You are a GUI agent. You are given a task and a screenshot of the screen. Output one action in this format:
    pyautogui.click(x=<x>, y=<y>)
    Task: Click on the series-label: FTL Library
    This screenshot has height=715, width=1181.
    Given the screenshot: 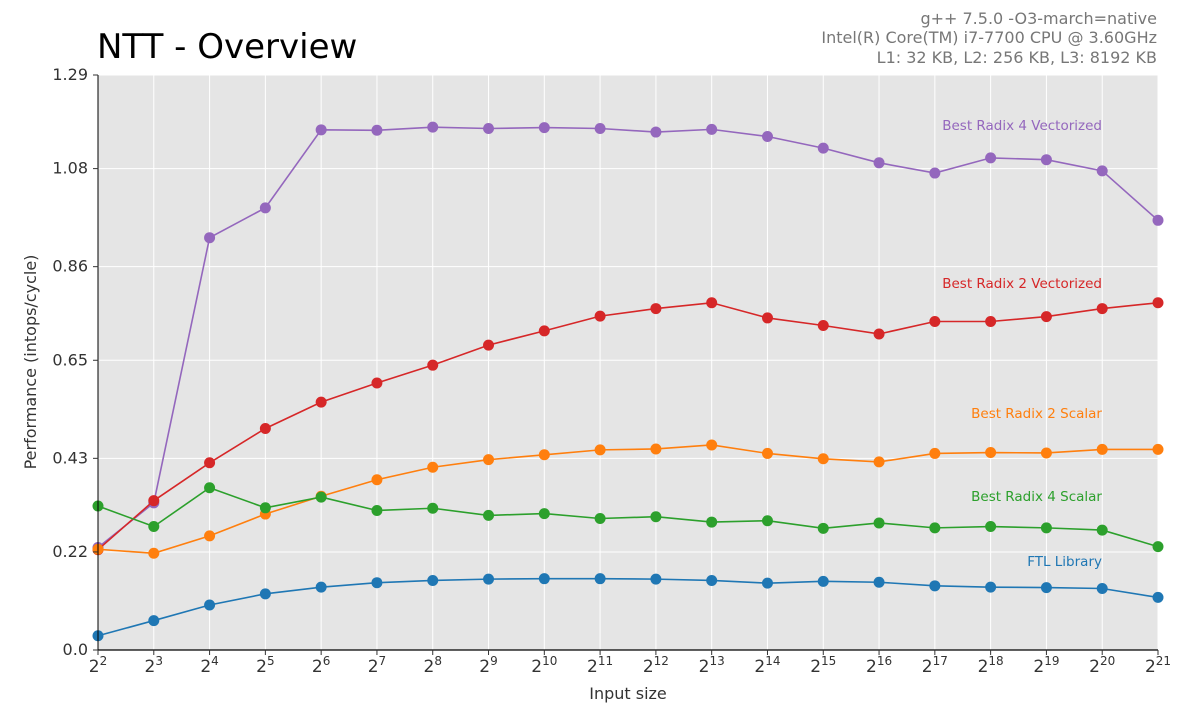 What is the action you would take?
    pyautogui.click(x=1064, y=562)
    